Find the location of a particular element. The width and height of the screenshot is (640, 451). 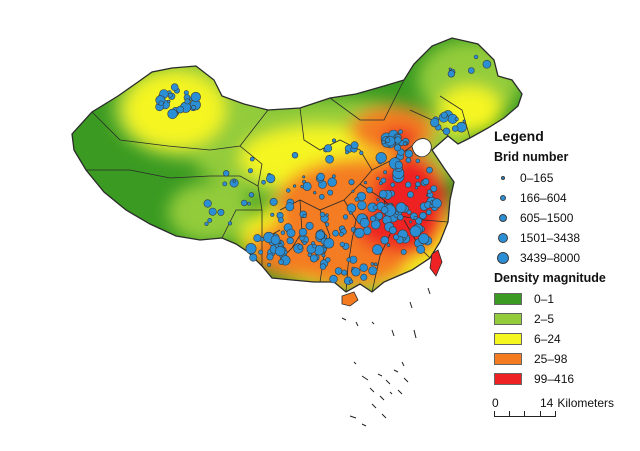

scale-unit: Kilometers is located at coordinates (586, 403).